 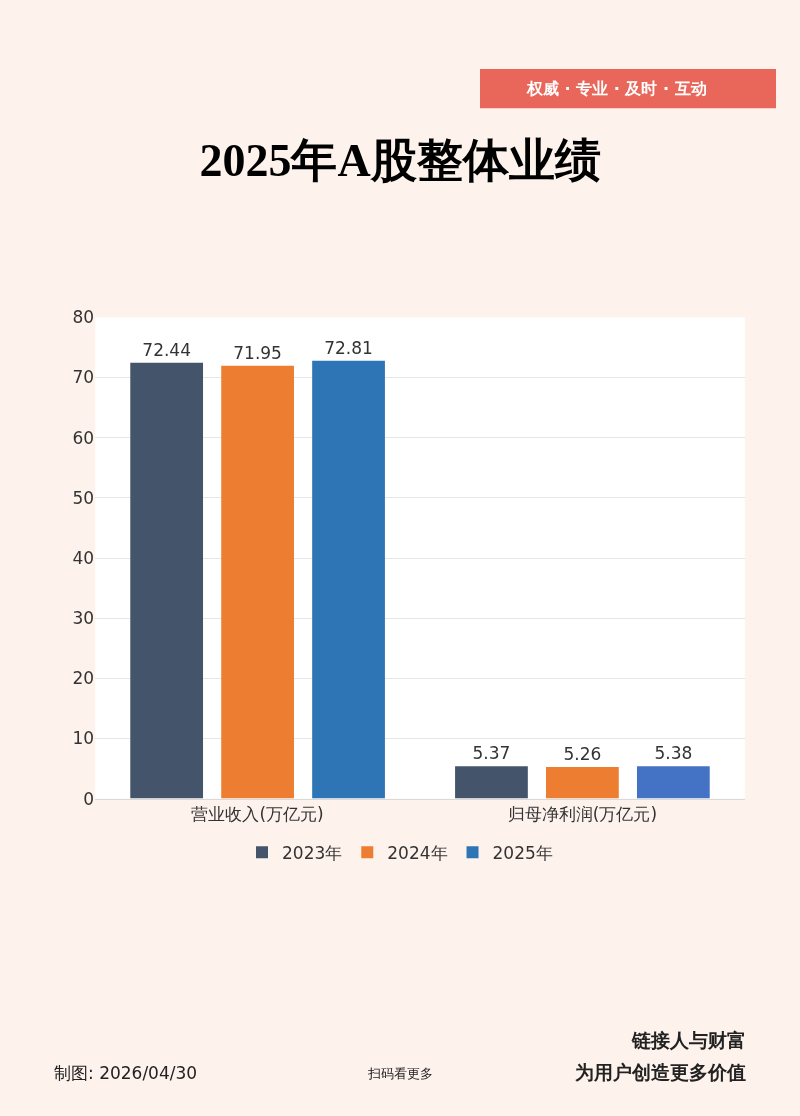 I want to click on data-label: 72.81, so click(x=348, y=347).